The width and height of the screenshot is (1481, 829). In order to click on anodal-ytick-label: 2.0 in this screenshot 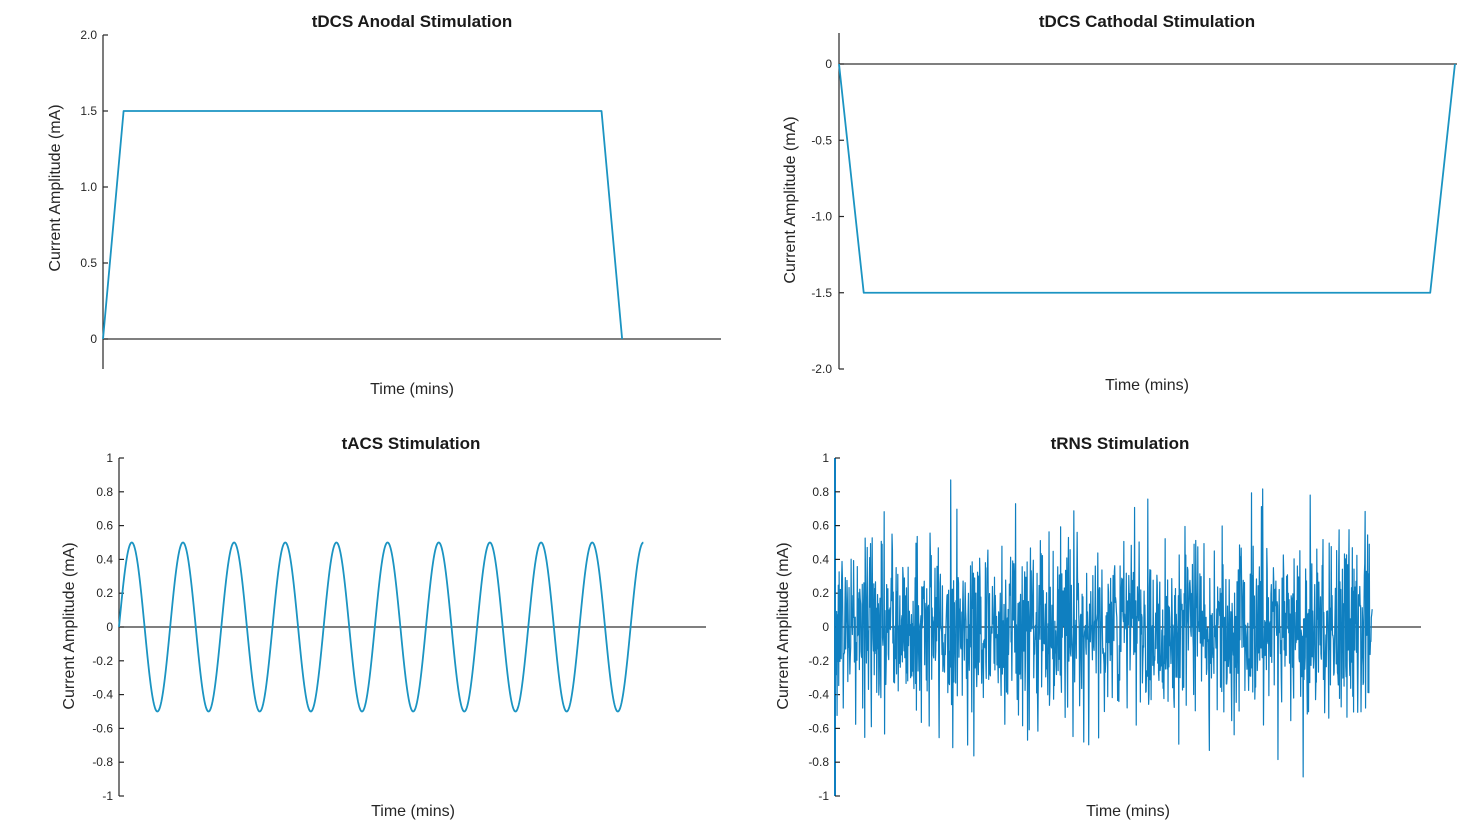, I will do `click(88, 35)`.